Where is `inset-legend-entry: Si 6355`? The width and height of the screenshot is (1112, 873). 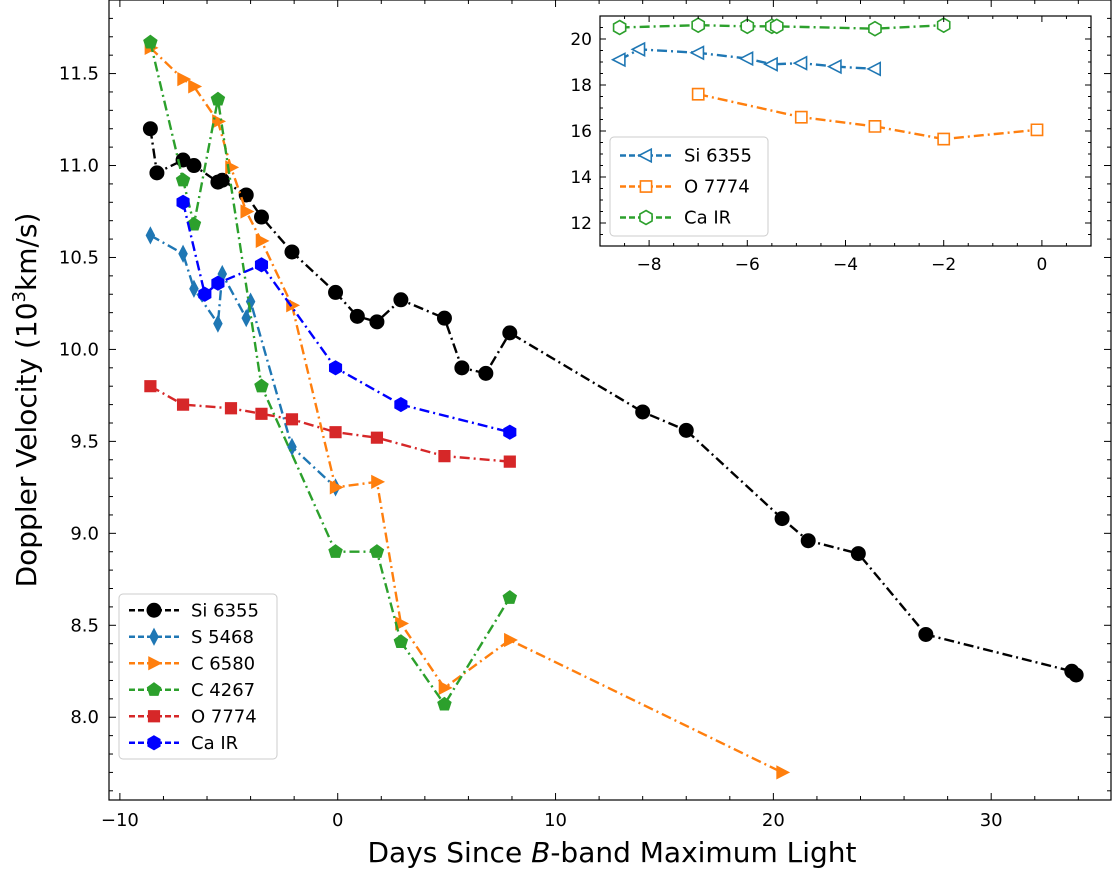
inset-legend-entry: Si 6355 is located at coordinates (686, 156).